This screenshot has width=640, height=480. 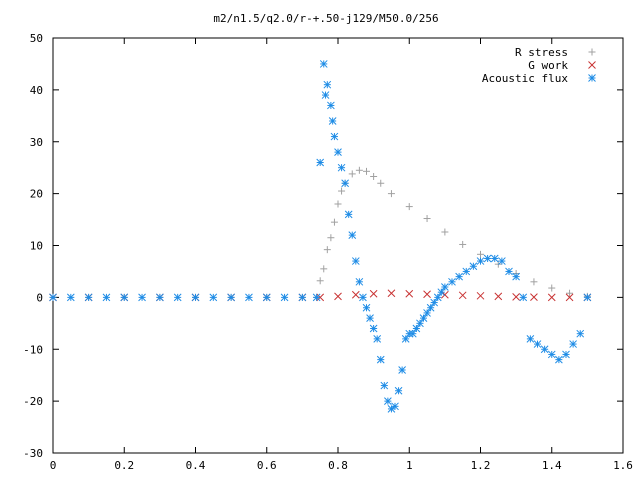 I want to click on legend-label: R stress, so click(x=541, y=52).